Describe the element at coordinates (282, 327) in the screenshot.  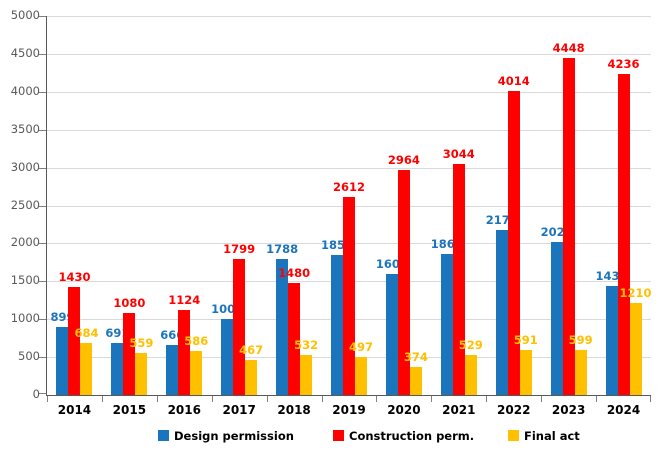
I see `bar-design-permission-2018` at that location.